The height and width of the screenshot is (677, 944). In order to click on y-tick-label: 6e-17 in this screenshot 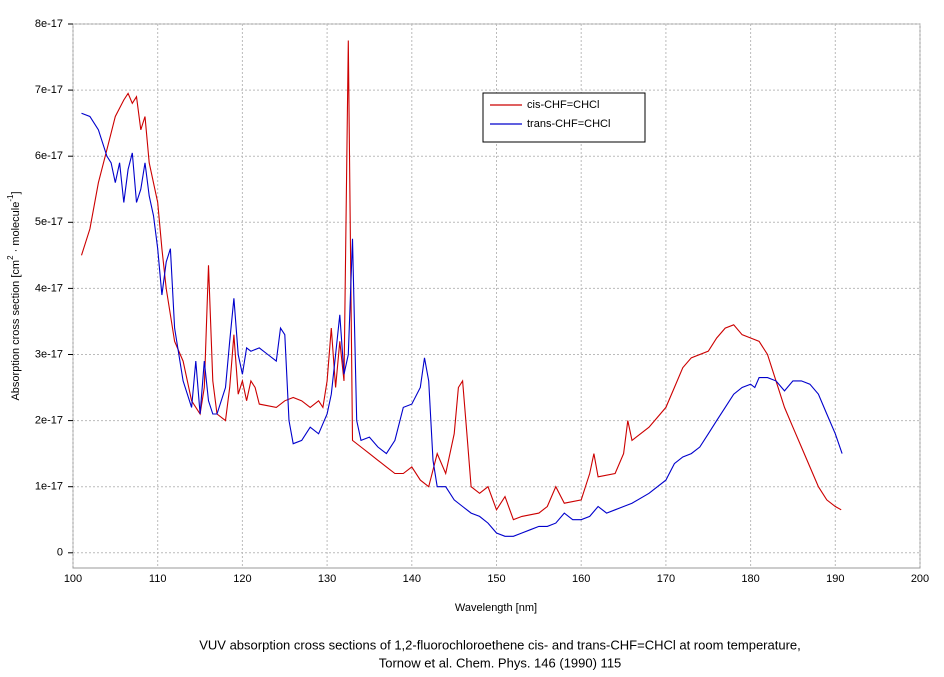, I will do `click(49, 156)`.